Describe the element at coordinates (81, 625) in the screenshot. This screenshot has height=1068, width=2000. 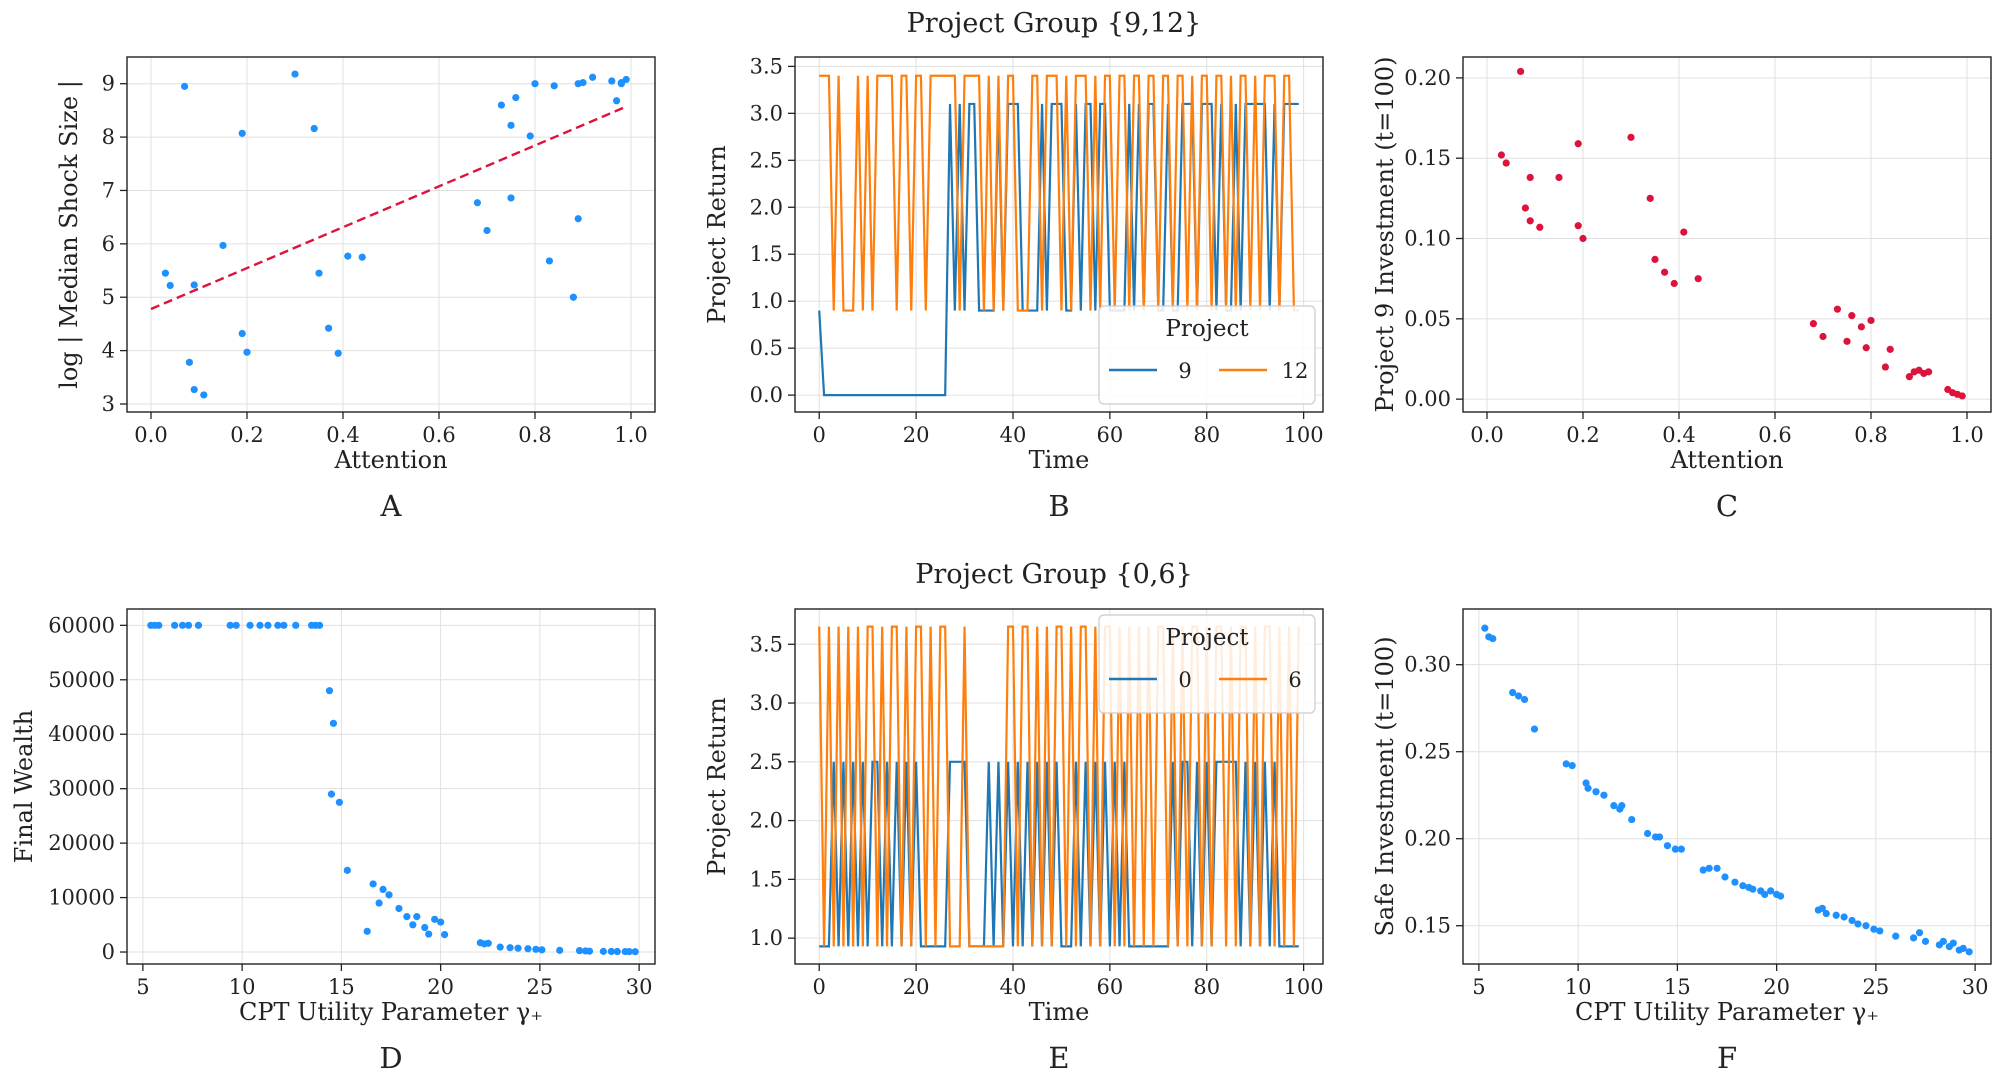
I see `y-tick-label: 60000` at that location.